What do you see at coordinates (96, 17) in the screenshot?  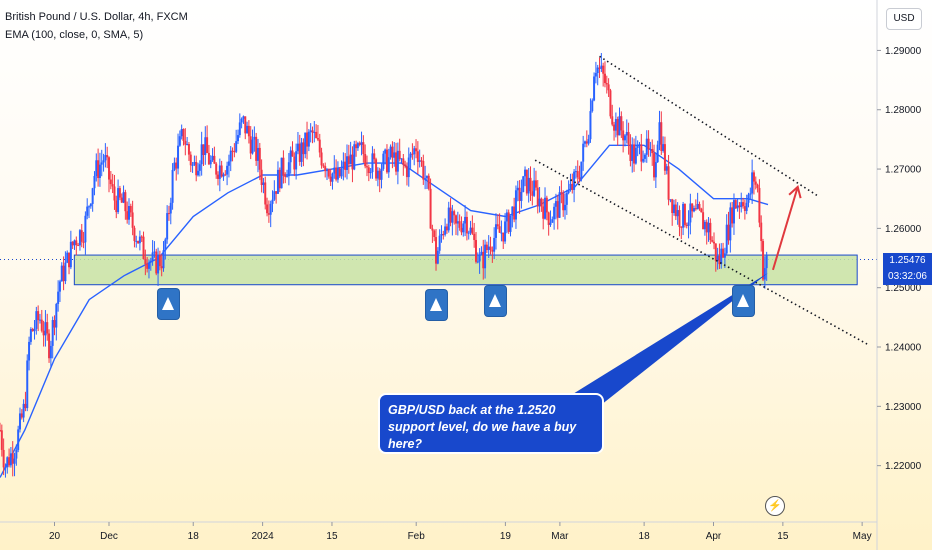 I see `chart-title: British Pound / U.S. Dollar, 4h, FXCM` at bounding box center [96, 17].